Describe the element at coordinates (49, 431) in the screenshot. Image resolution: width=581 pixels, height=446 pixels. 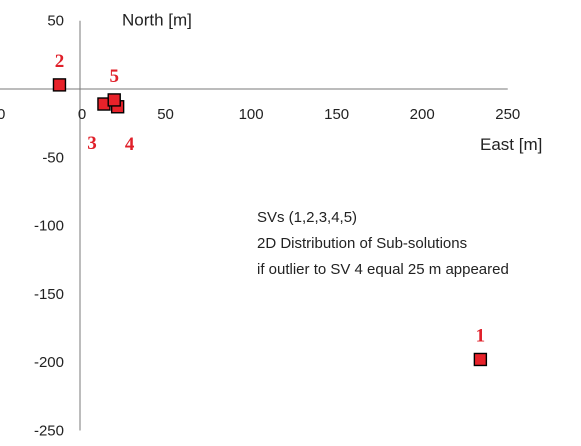
I see `y-tick-label: -250` at that location.